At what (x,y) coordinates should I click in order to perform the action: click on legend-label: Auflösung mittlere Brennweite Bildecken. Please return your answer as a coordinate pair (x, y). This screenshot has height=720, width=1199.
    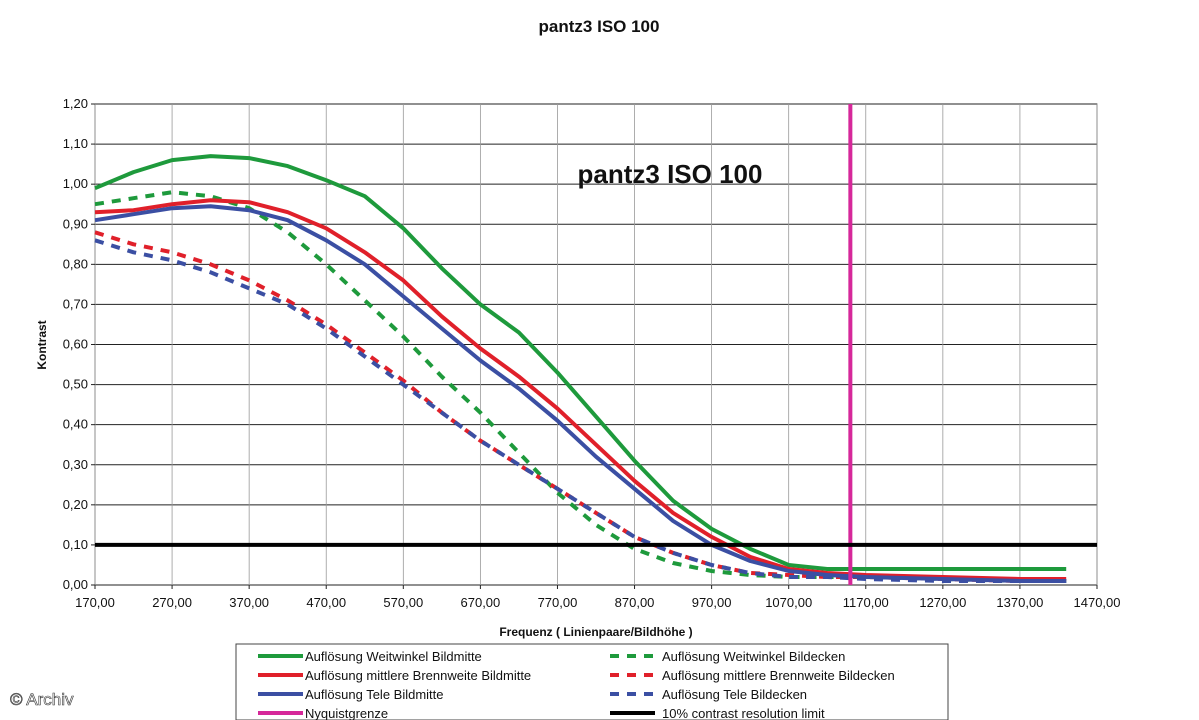
    Looking at the image, I should click on (778, 675).